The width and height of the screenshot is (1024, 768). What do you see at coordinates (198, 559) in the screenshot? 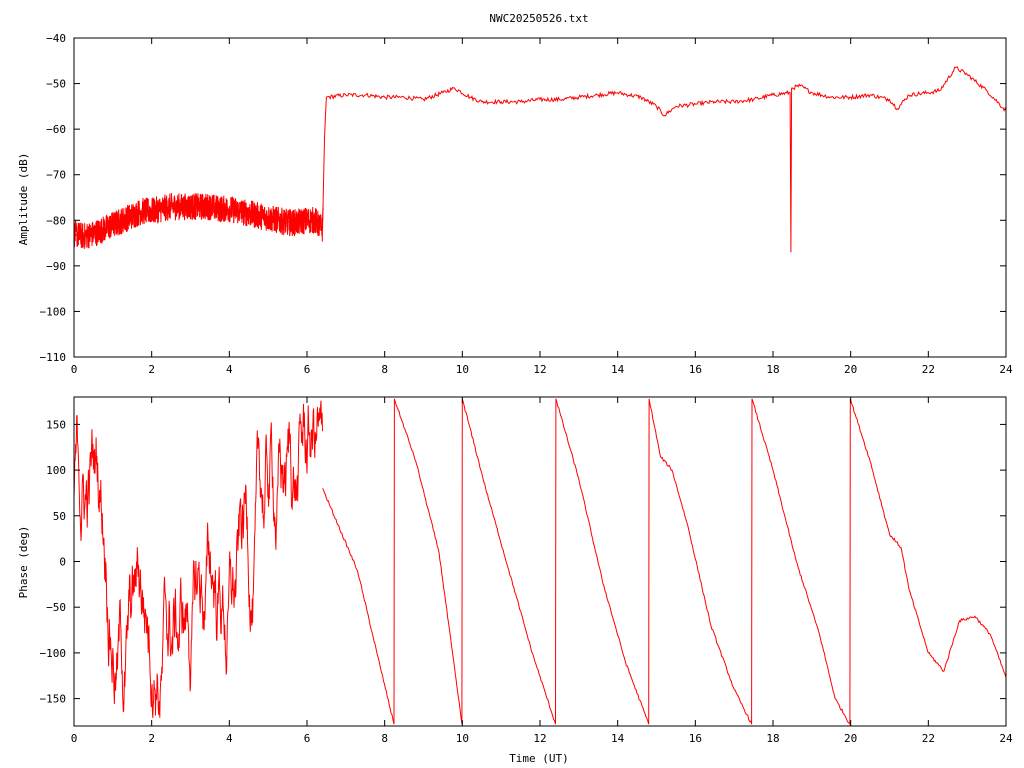
I see `phase-noise-trace` at bounding box center [198, 559].